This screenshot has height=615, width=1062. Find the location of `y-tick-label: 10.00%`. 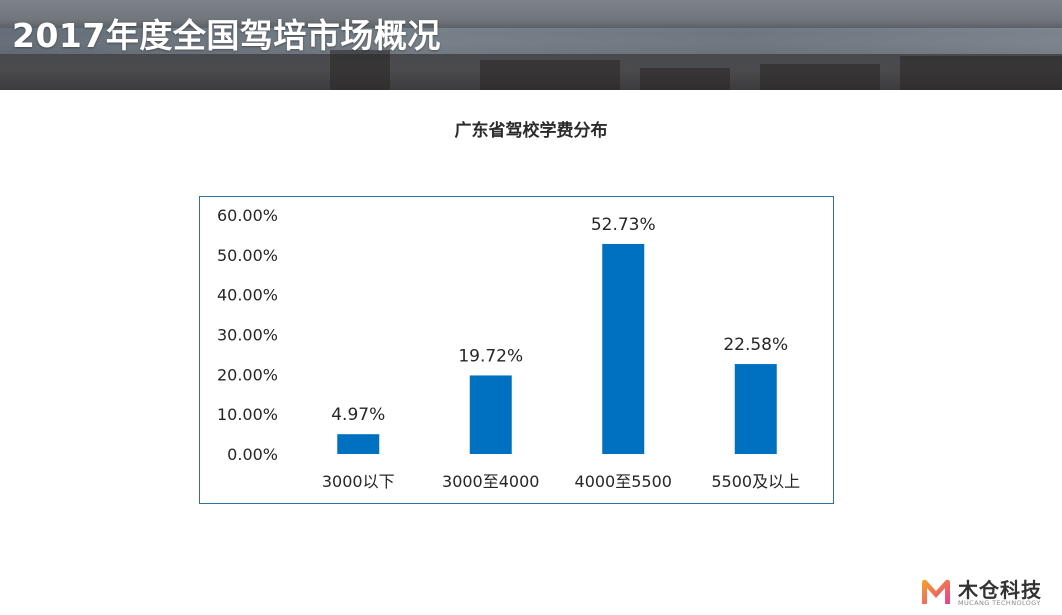

y-tick-label: 10.00% is located at coordinates (247, 414).